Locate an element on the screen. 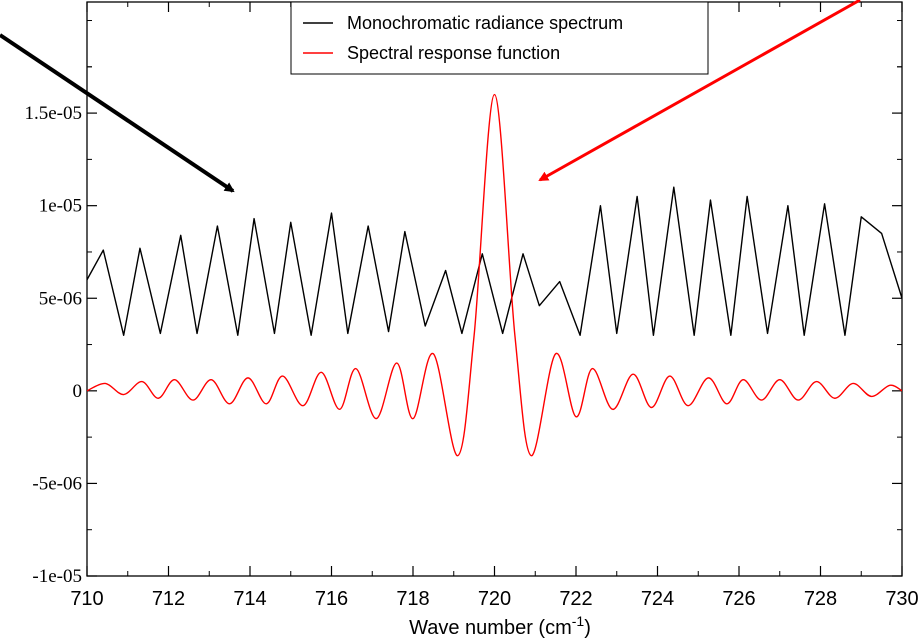 Image resolution: width=924 pixels, height=642 pixels. x-tick-label: 716 is located at coordinates (331, 599).